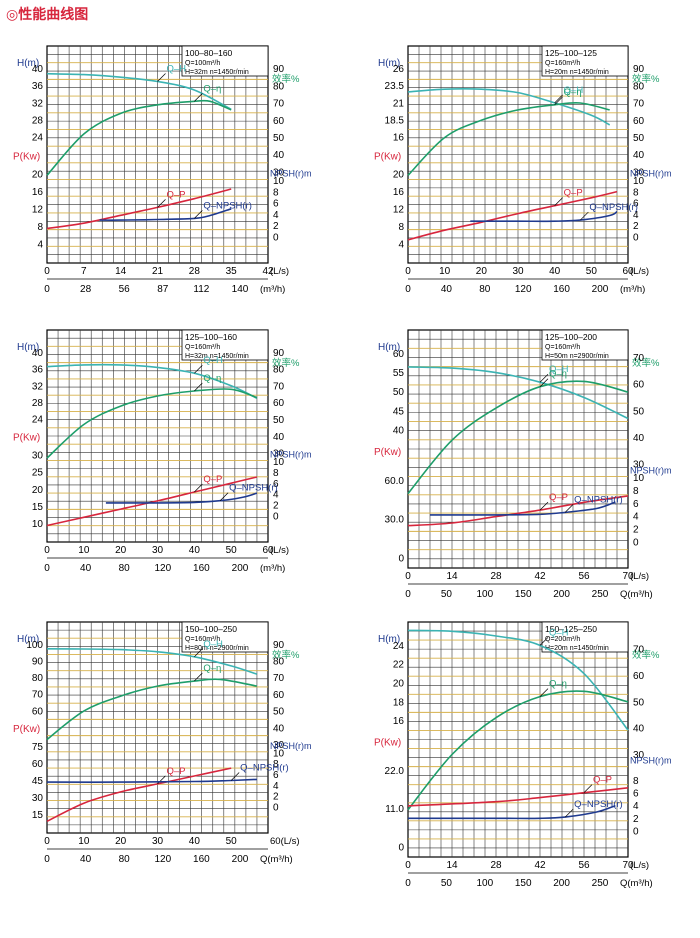 This screenshot has height=938, width=700. What do you see at coordinates (628, 271) in the screenshot?
I see `flow-ls-tick-label: 60` at bounding box center [628, 271].